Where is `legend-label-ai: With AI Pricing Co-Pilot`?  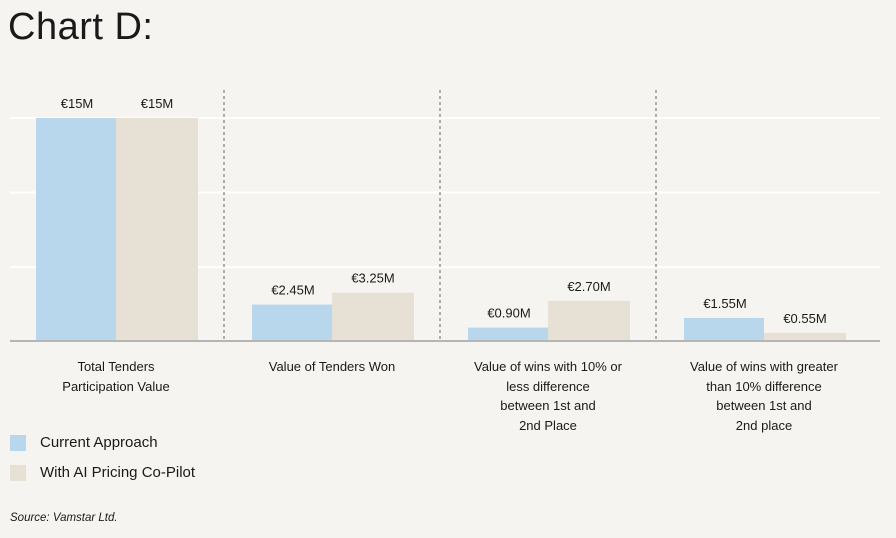 legend-label-ai: With AI Pricing Co-Pilot is located at coordinates (118, 472).